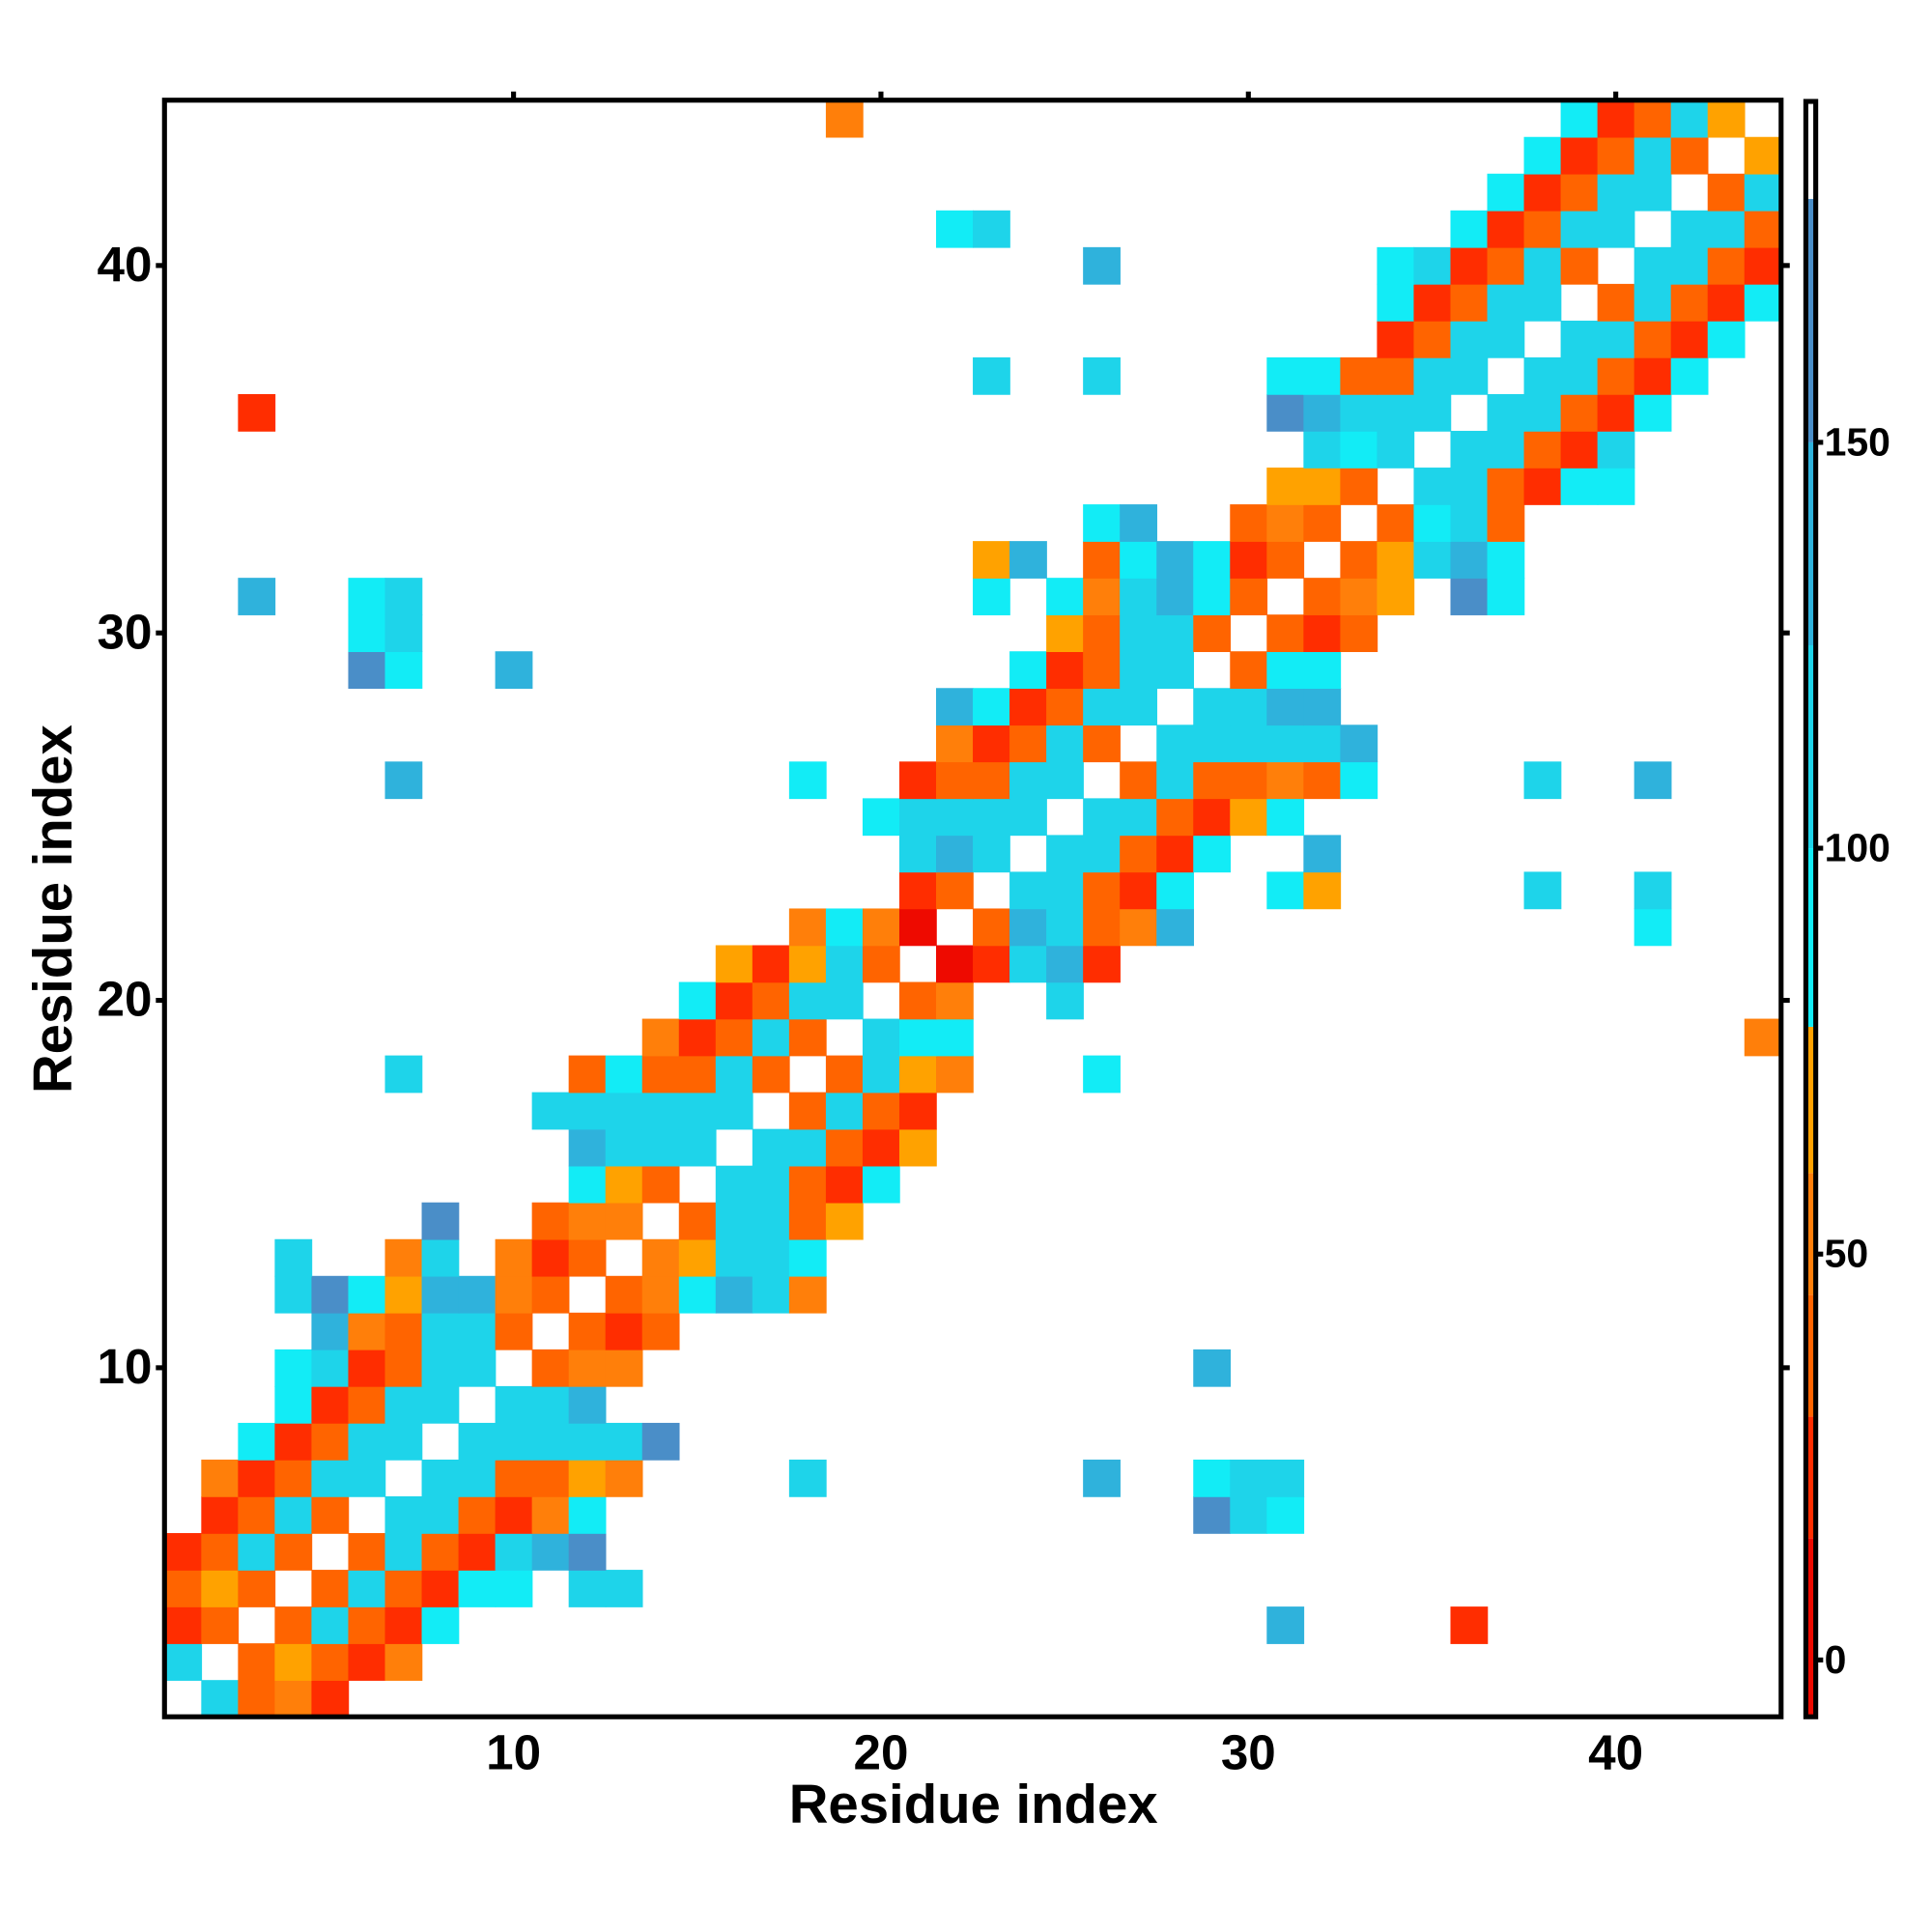 The height and width of the screenshot is (1932, 1932). Describe the element at coordinates (1857, 441) in the screenshot. I see `colorbar-tick-label: 150` at that location.